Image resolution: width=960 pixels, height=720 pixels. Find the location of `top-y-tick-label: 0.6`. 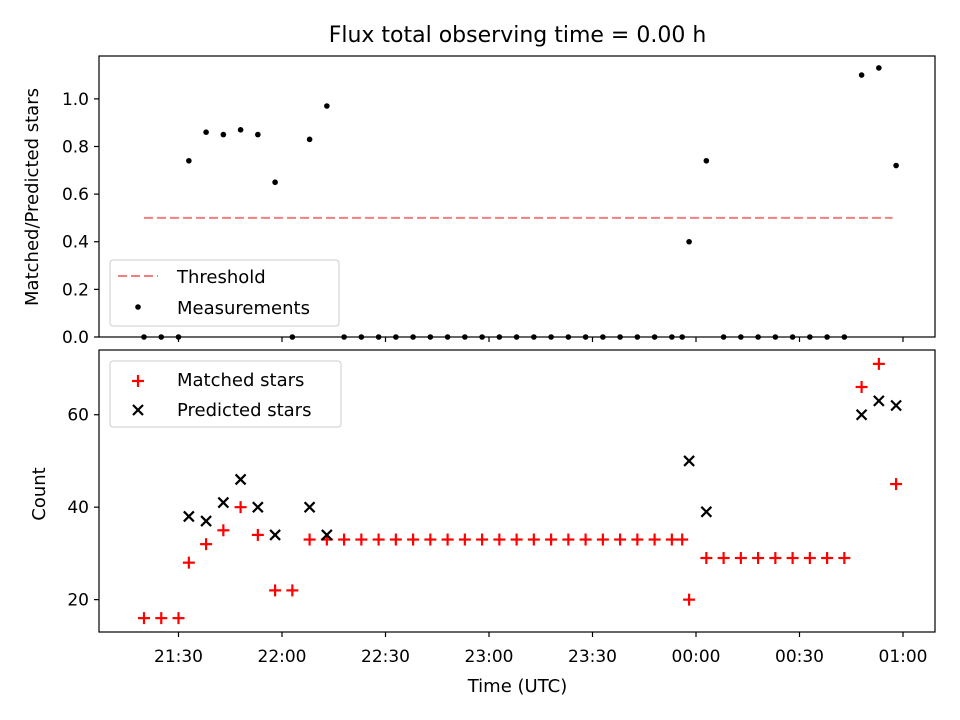

top-y-tick-label: 0.6 is located at coordinates (75, 195).